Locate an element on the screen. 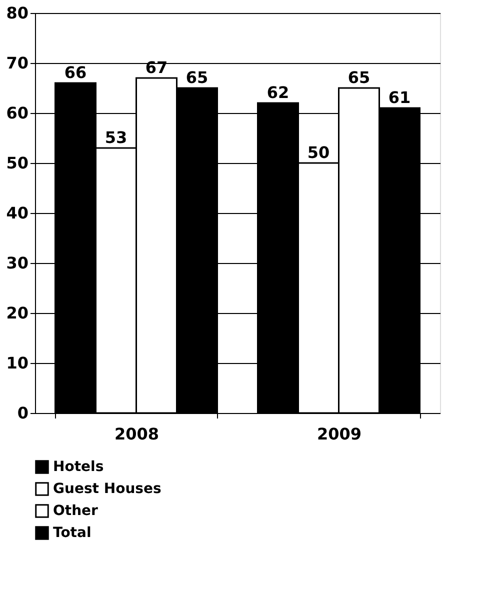  legend-label: Total is located at coordinates (72, 533).